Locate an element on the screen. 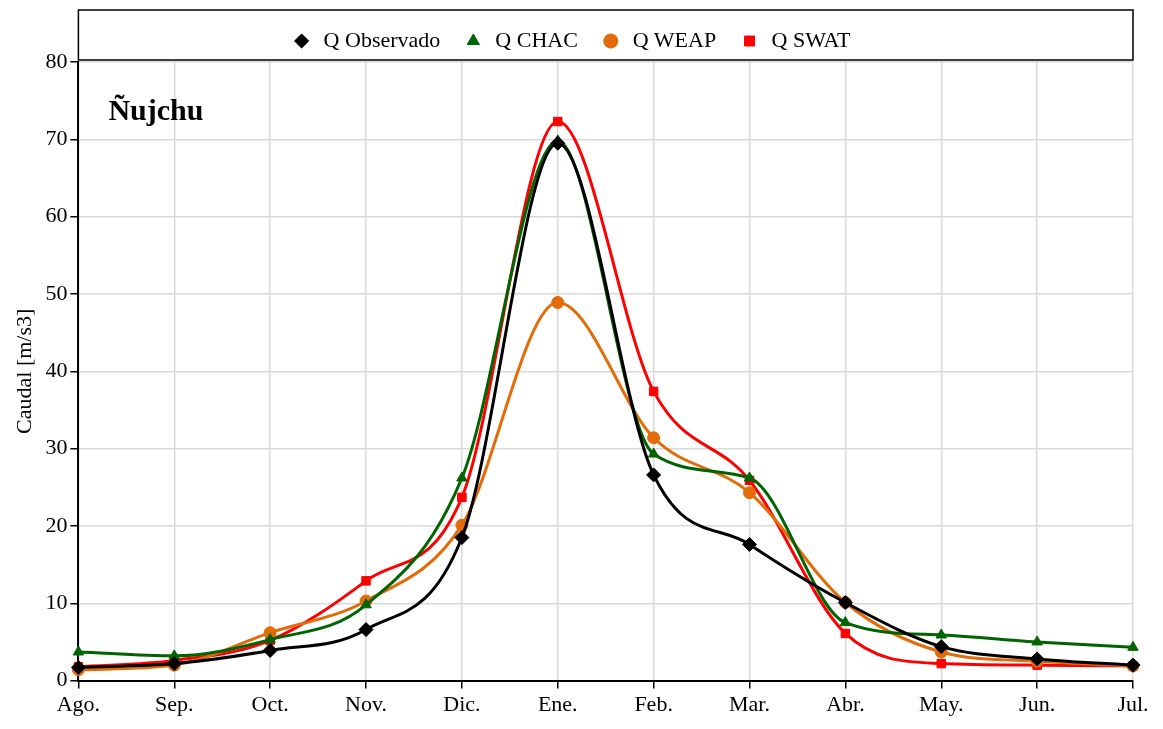  x-tick-label: Nov. is located at coordinates (366, 703).